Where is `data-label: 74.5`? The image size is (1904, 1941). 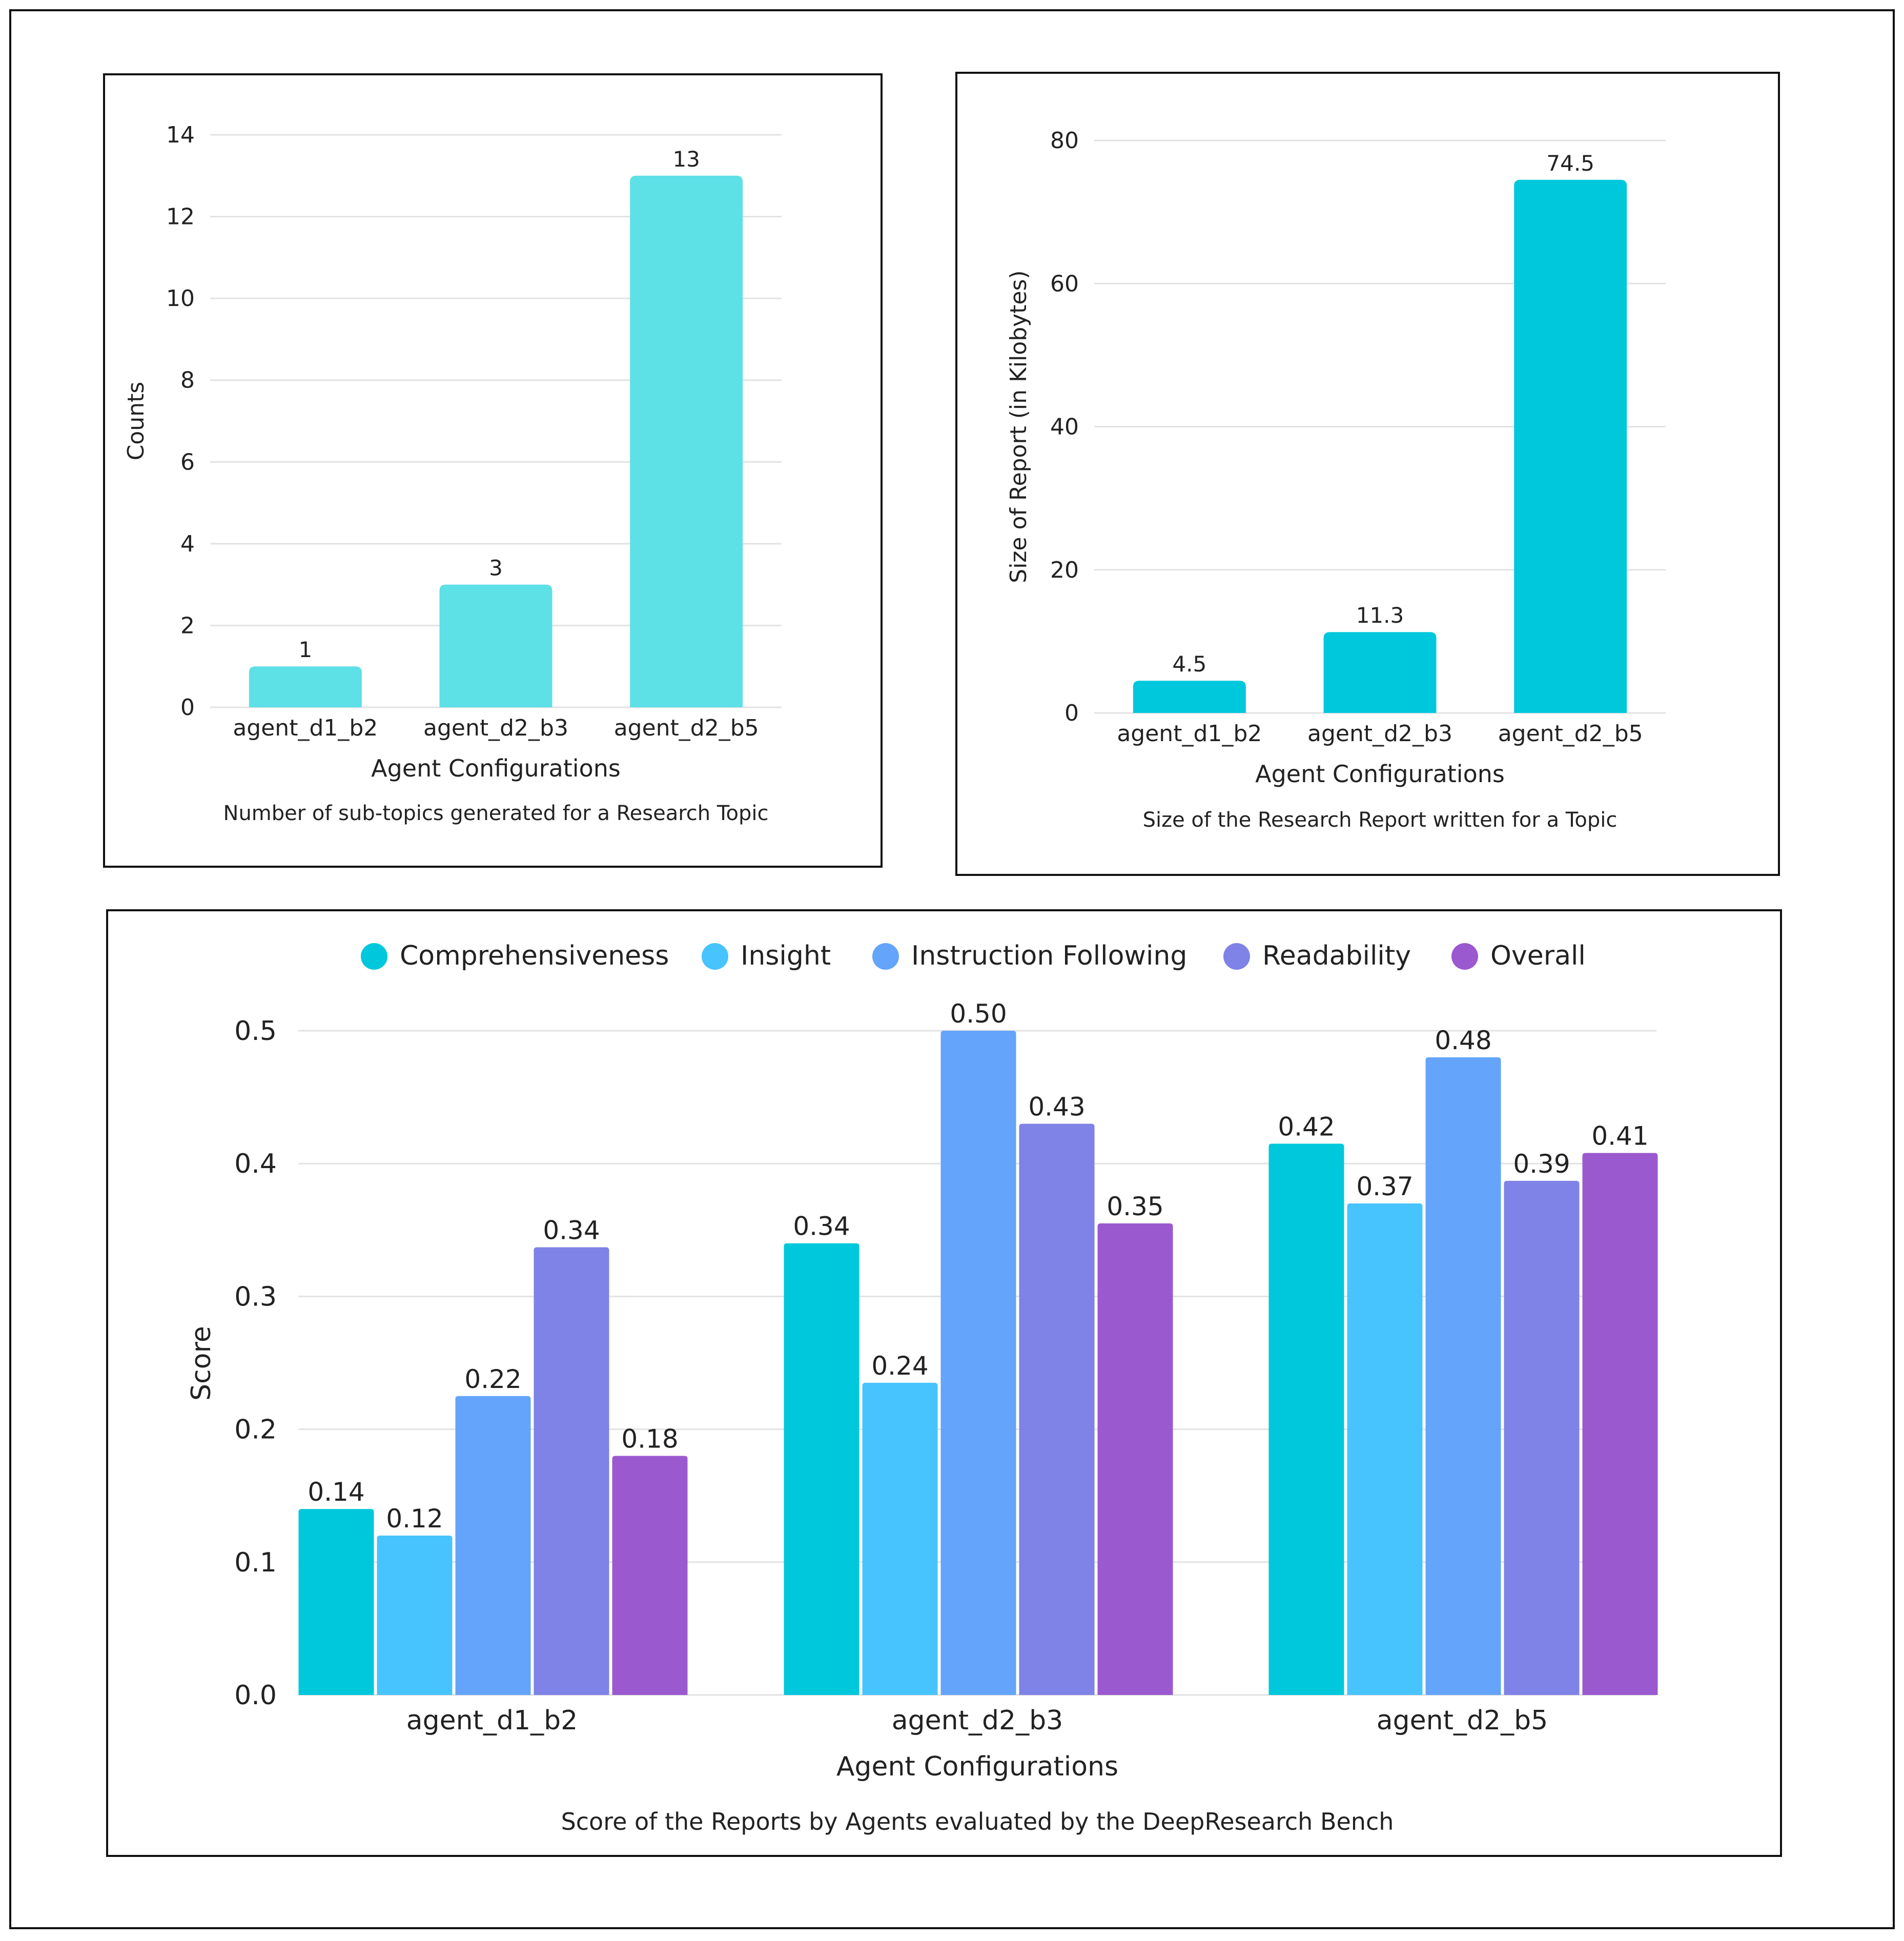 data-label: 74.5 is located at coordinates (1570, 163).